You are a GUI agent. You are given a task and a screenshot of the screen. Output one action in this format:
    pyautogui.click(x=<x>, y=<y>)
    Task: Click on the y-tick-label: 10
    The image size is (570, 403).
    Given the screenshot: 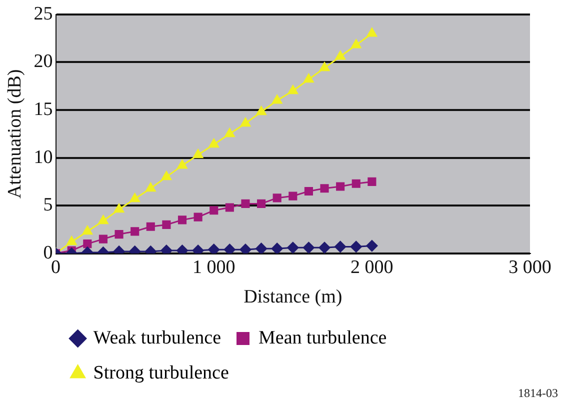 What is the action you would take?
    pyautogui.click(x=43, y=157)
    